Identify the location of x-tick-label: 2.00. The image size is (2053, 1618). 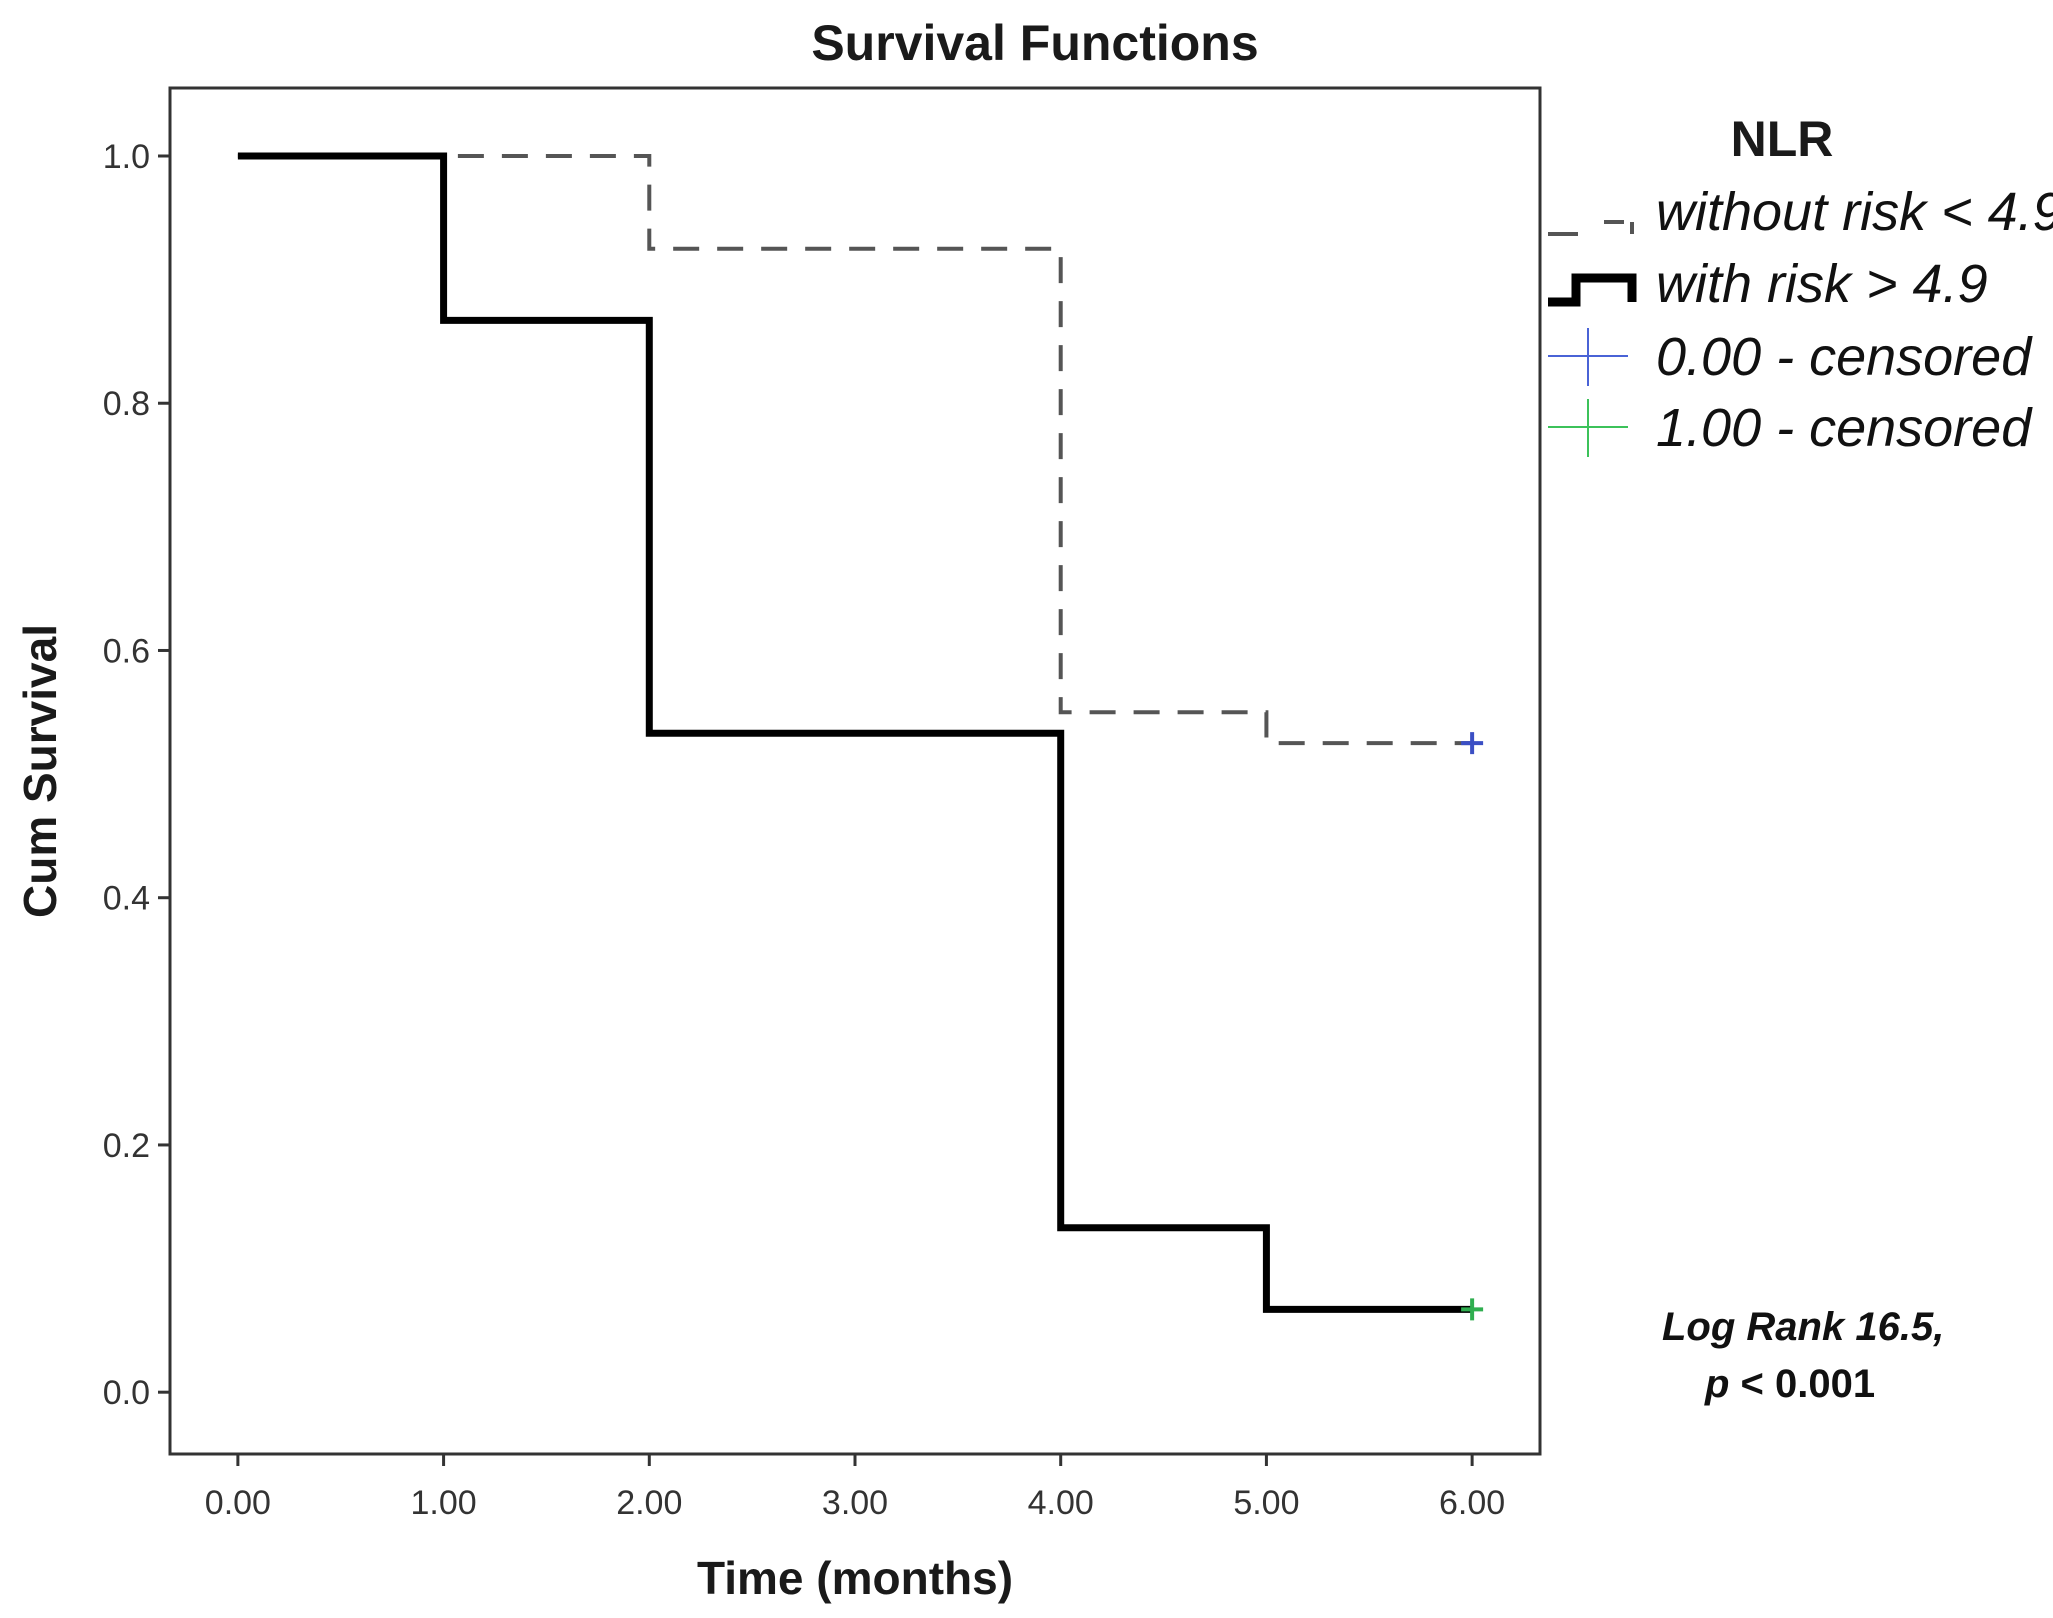
(649, 1503).